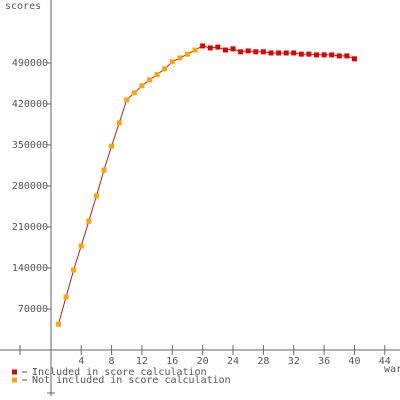 This screenshot has height=400, width=400. I want to click on y-tick-label: 420000, so click(30, 104).